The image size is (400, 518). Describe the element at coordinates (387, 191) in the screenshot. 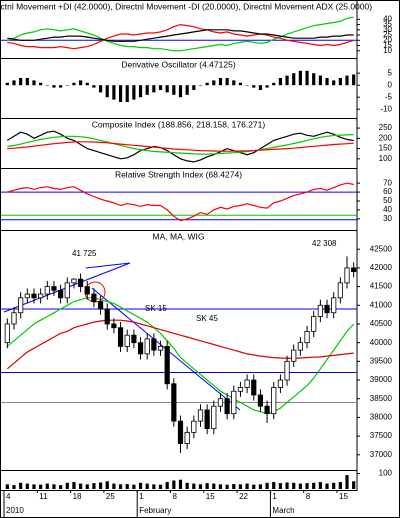

I see `y-tick-label: 60` at that location.